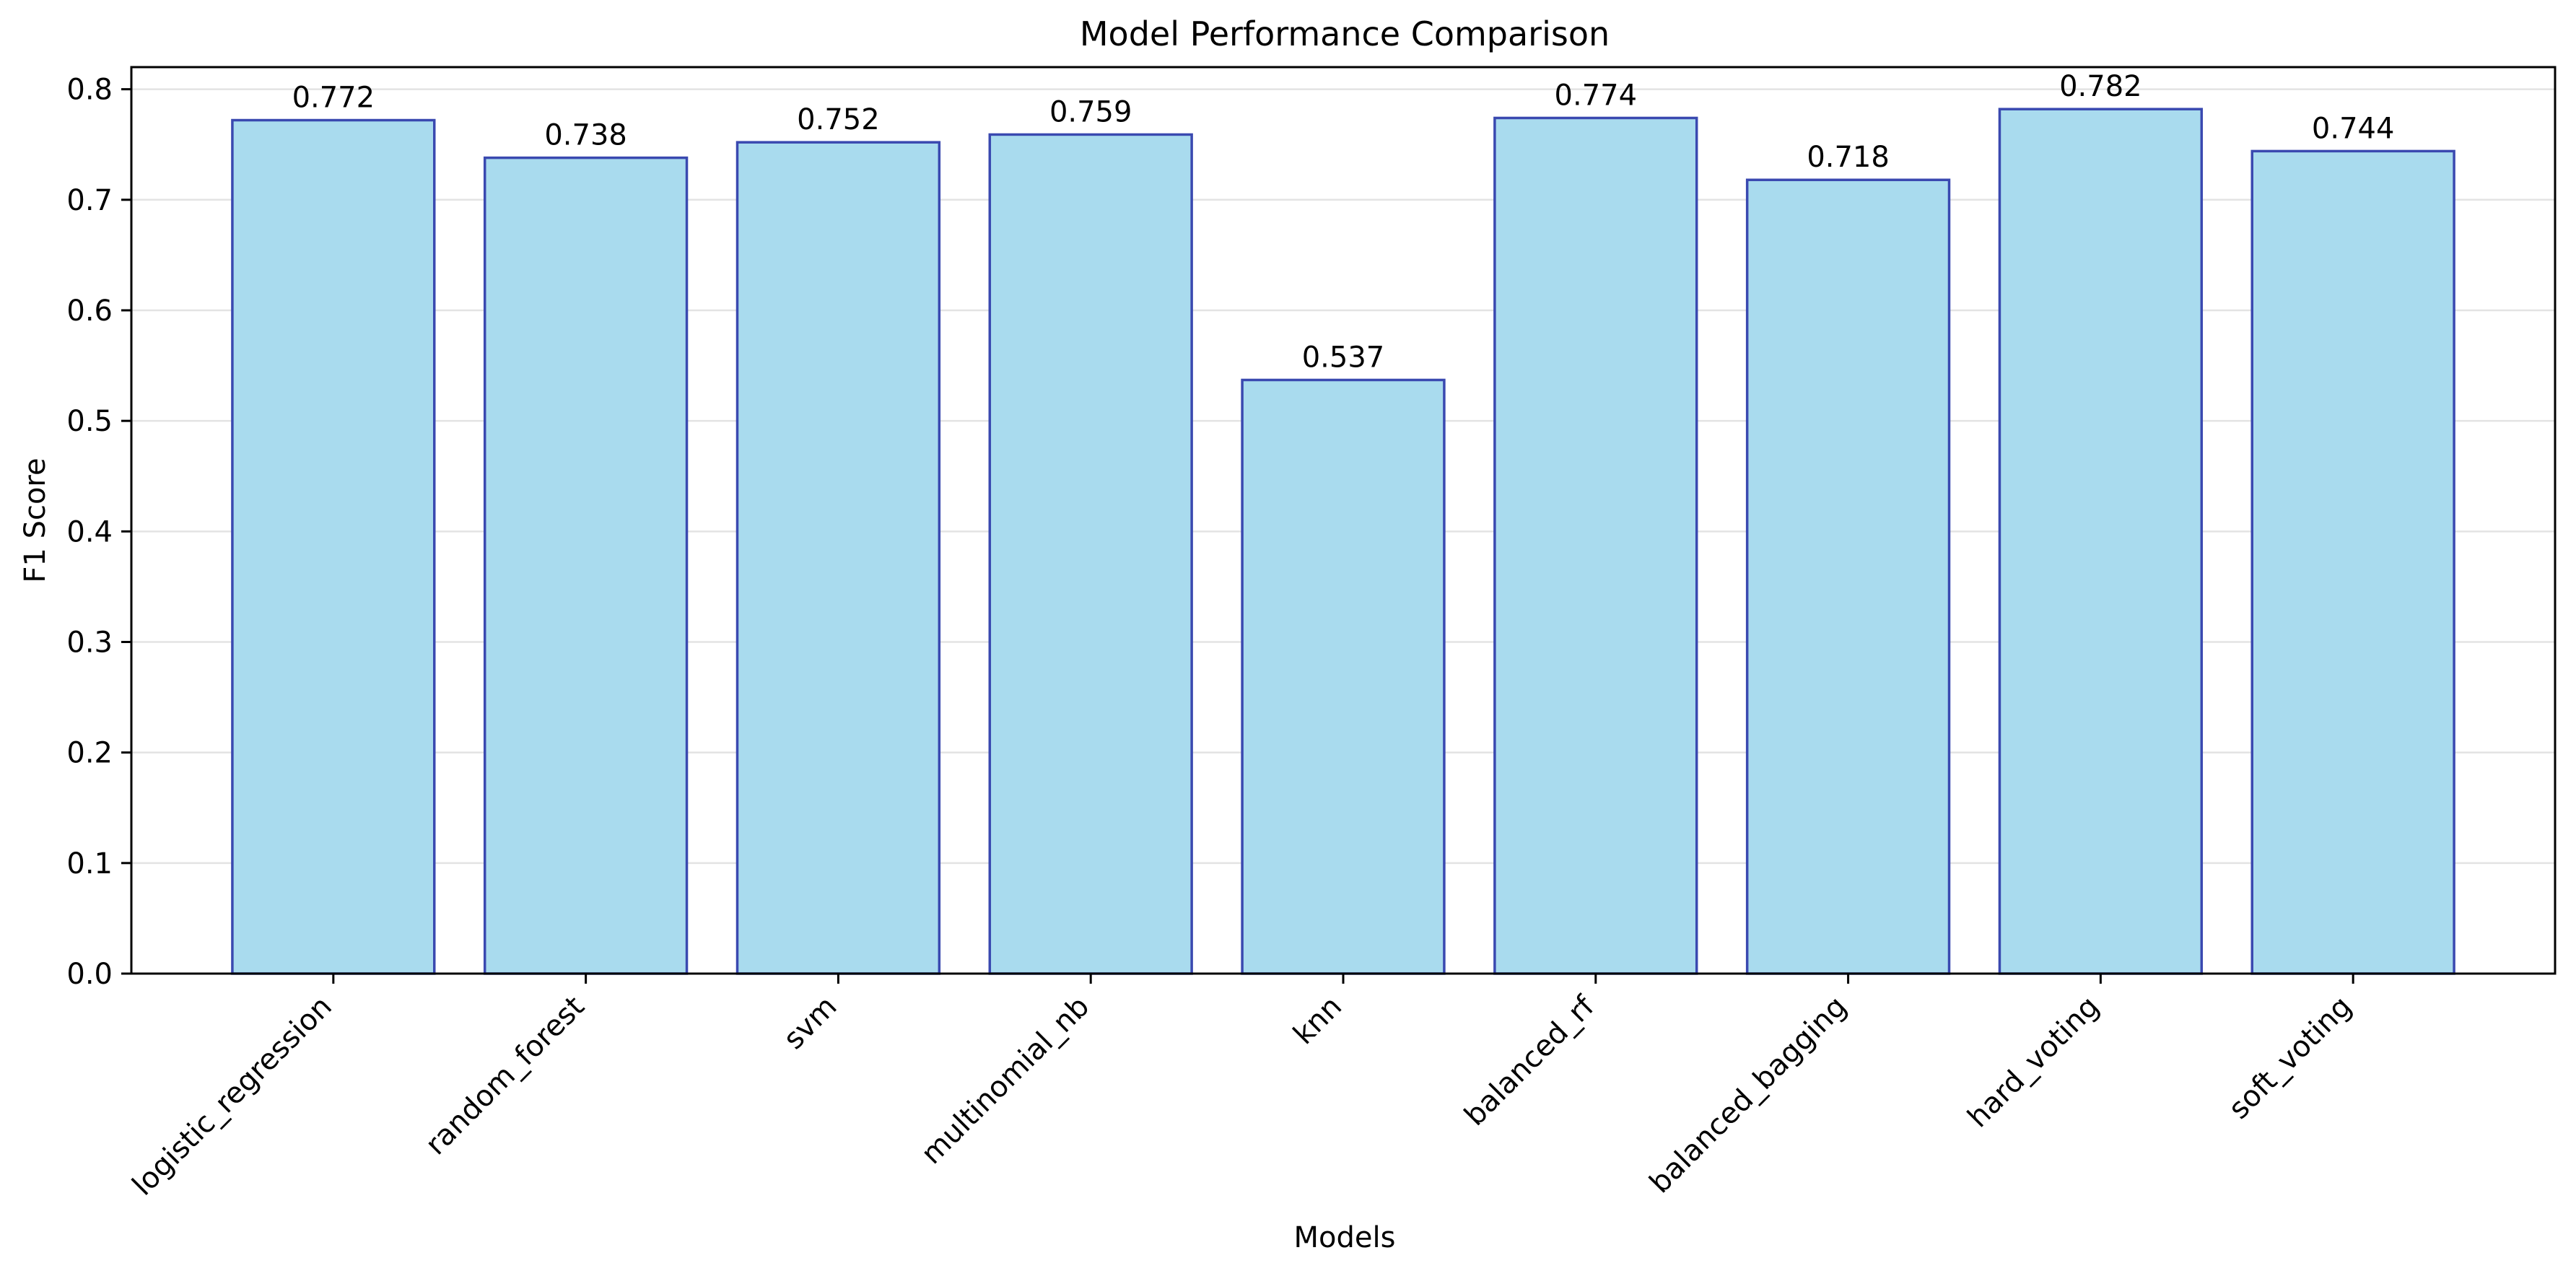 Image resolution: width=2576 pixels, height=1276 pixels. Describe the element at coordinates (810, 1023) in the screenshot. I see `x-tick-label: svm` at that location.